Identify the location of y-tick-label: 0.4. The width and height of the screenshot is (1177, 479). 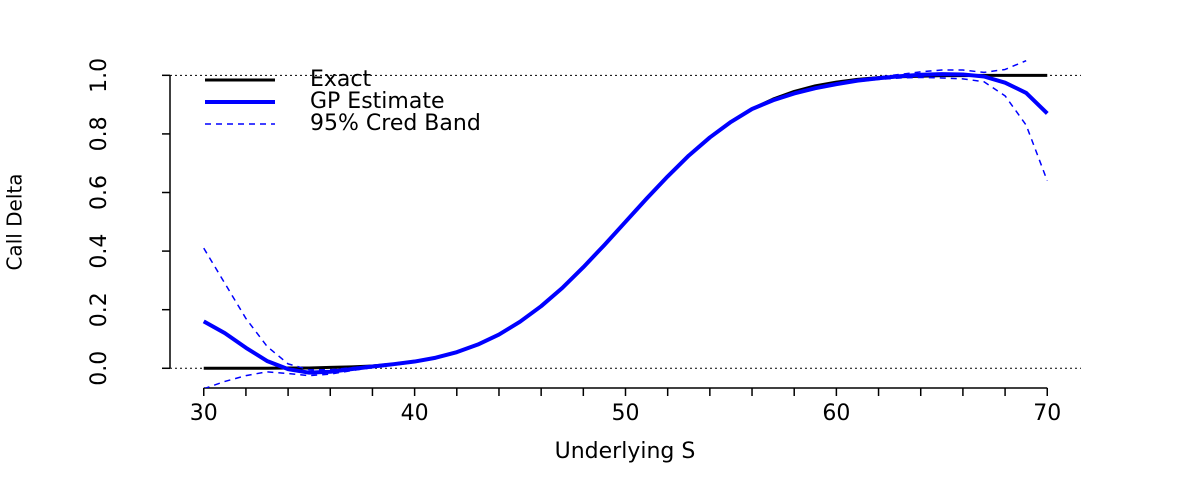
(99, 251).